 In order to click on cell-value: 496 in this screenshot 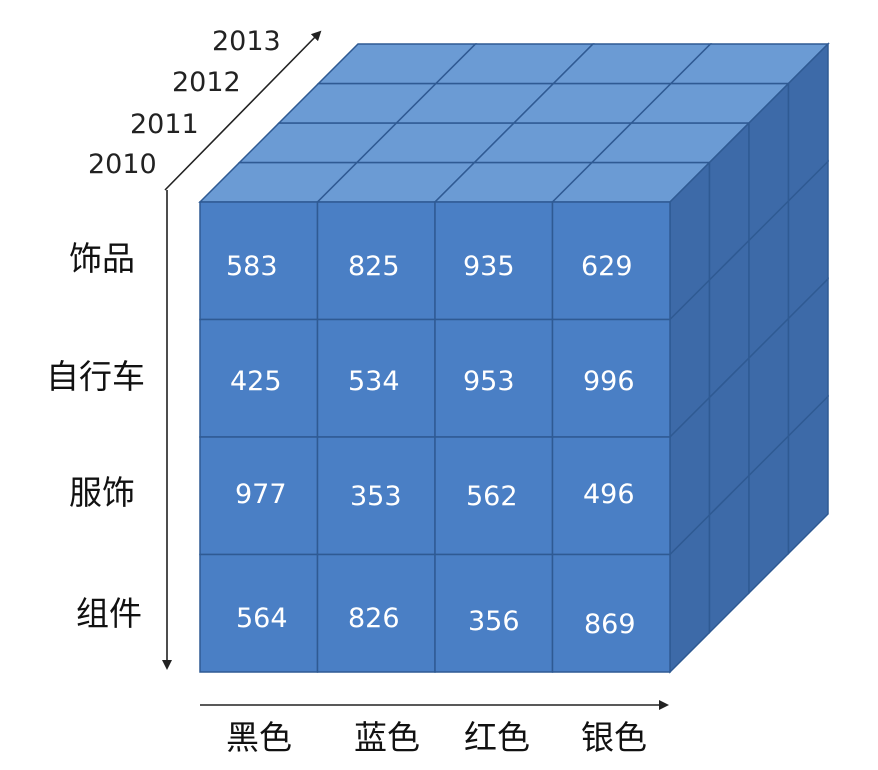, I will do `click(609, 494)`.